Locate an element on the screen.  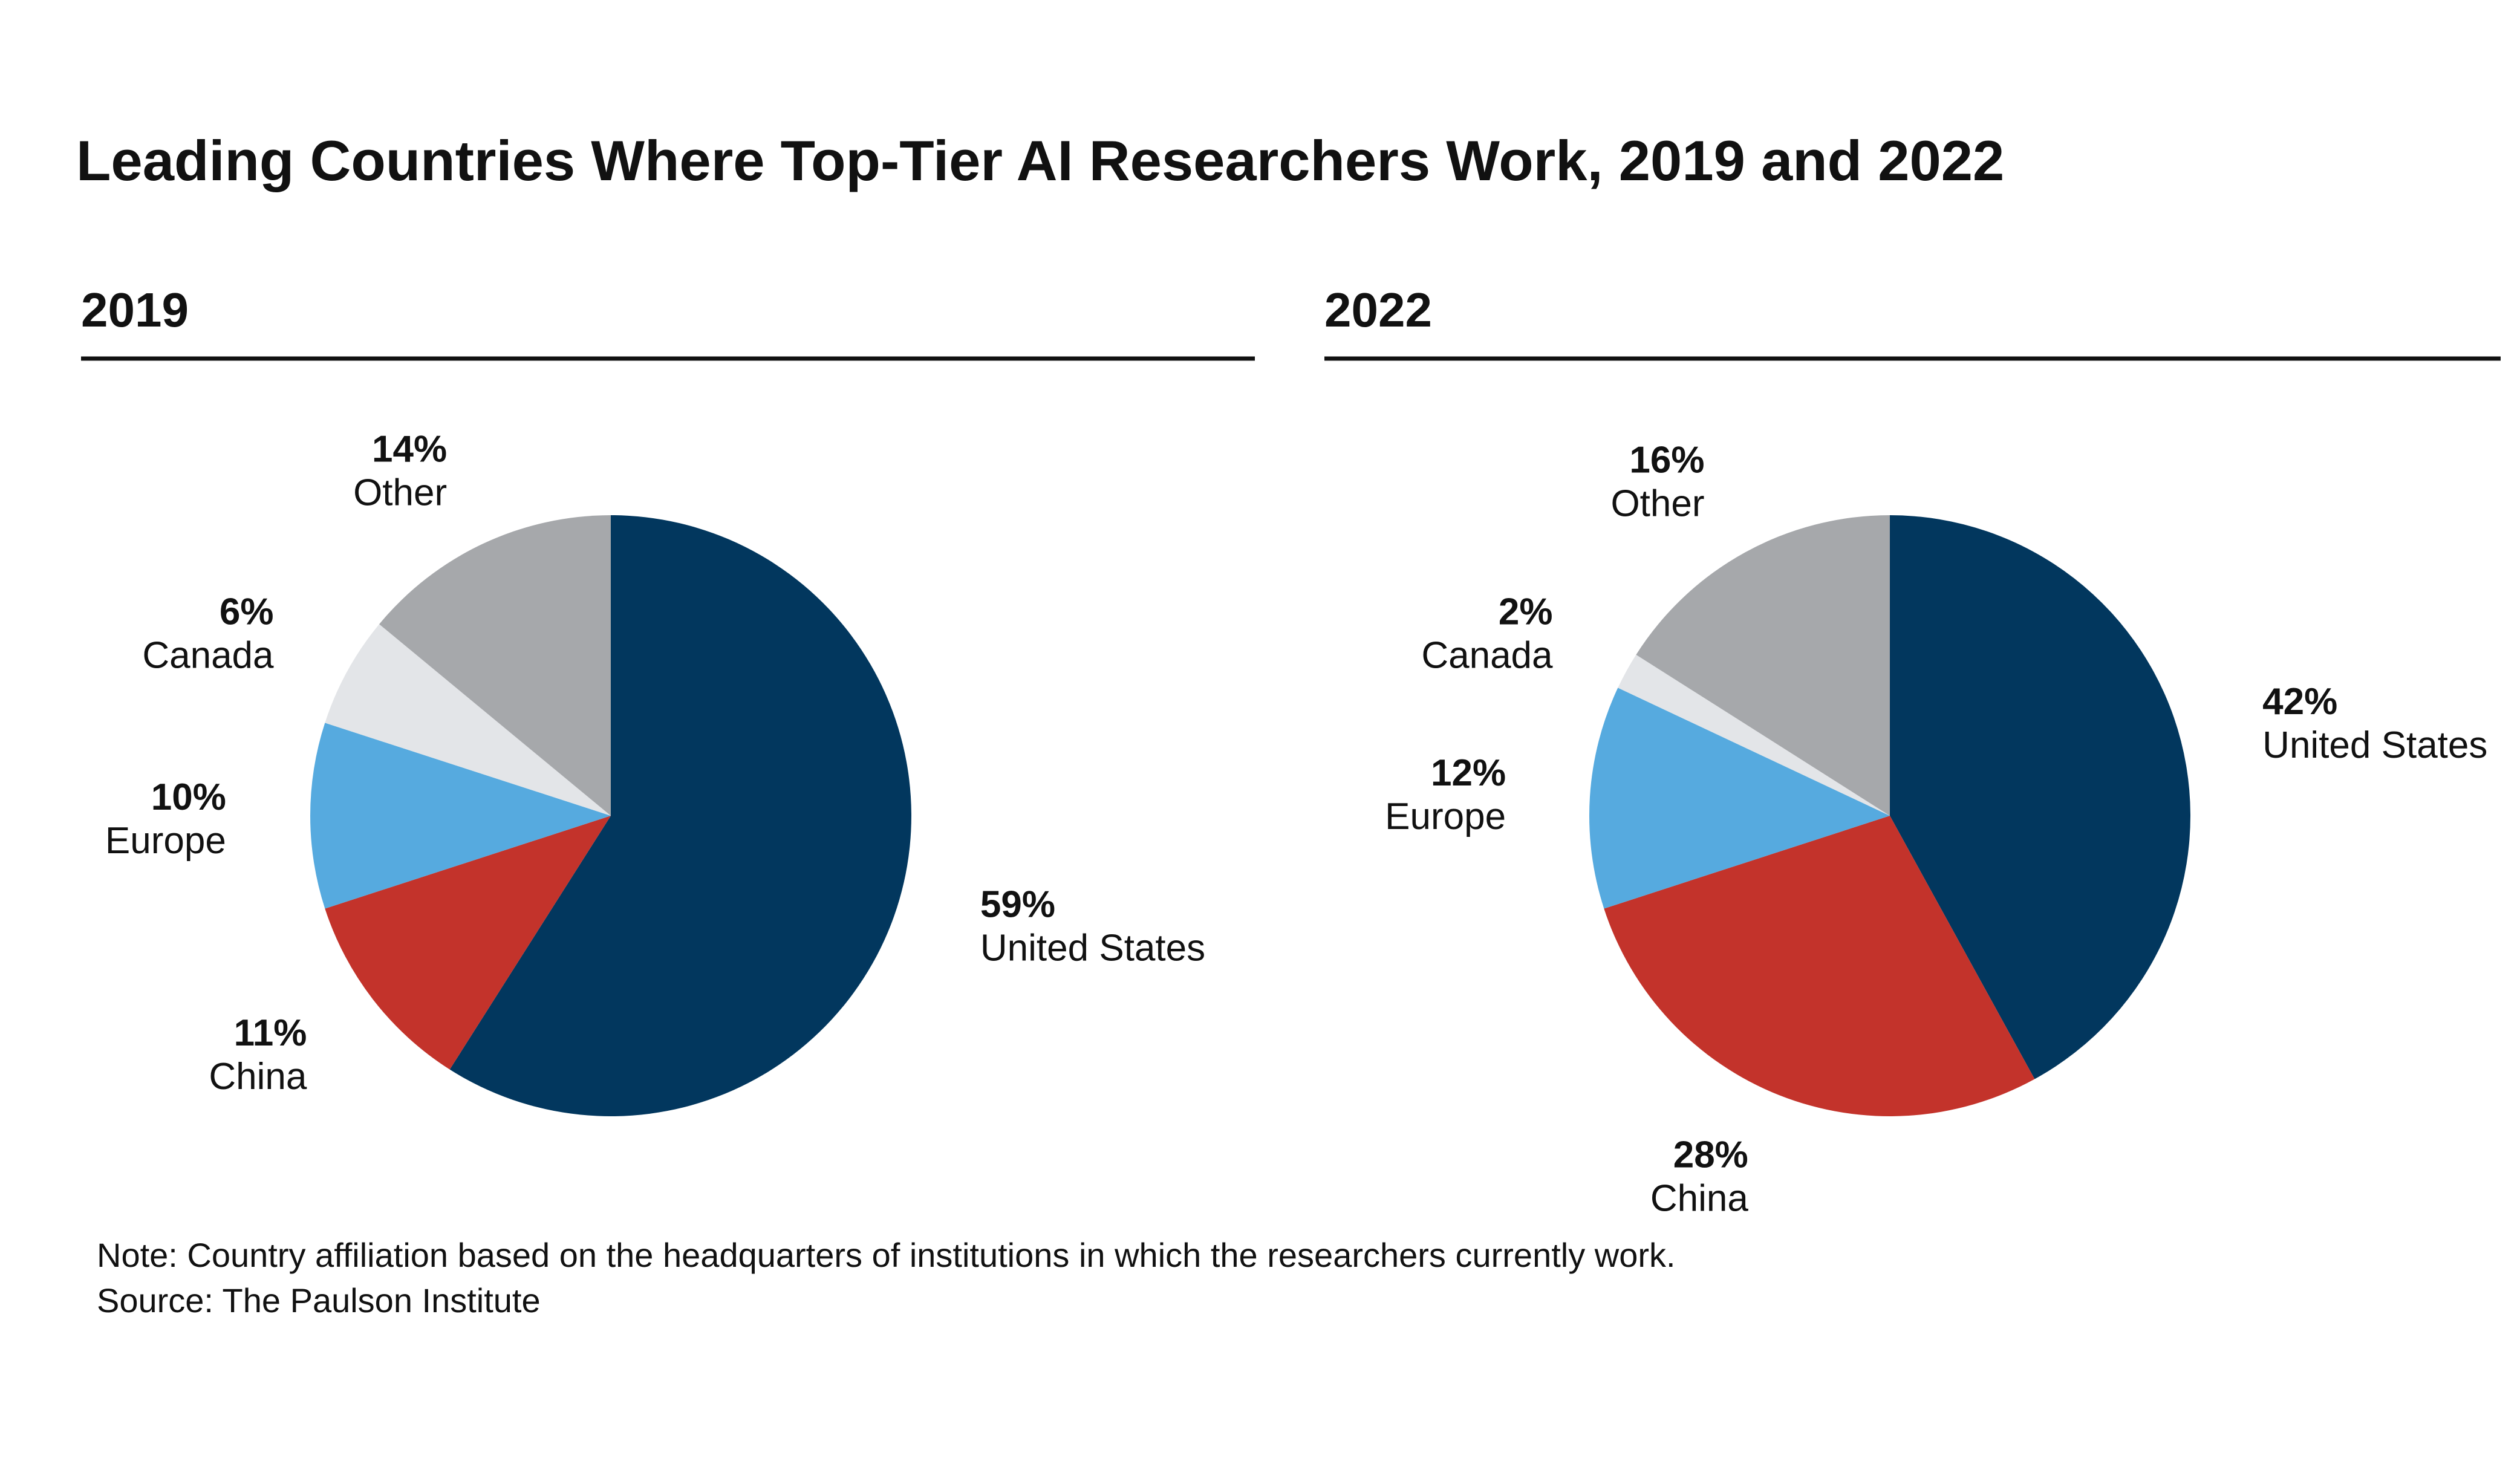
value-label: 10% is located at coordinates (188, 797).